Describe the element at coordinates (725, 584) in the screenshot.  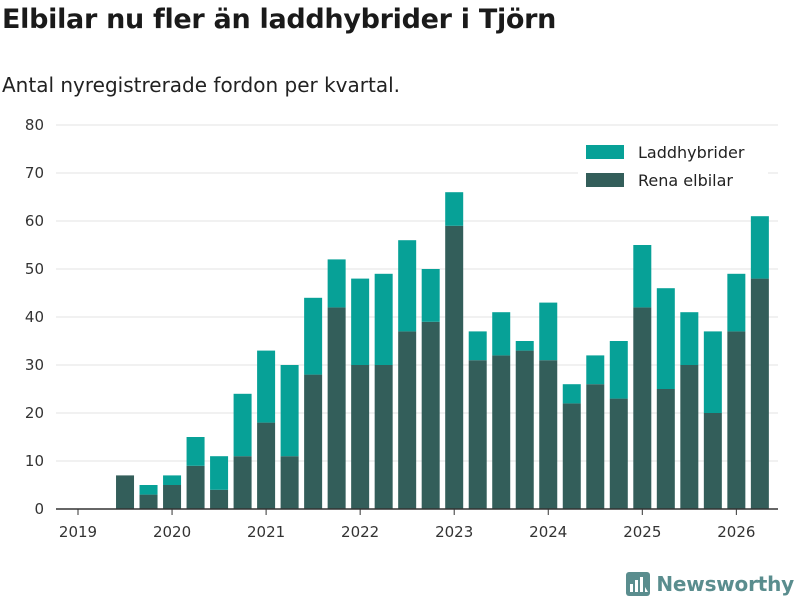
I see `logo-text: Newsworthy` at that location.